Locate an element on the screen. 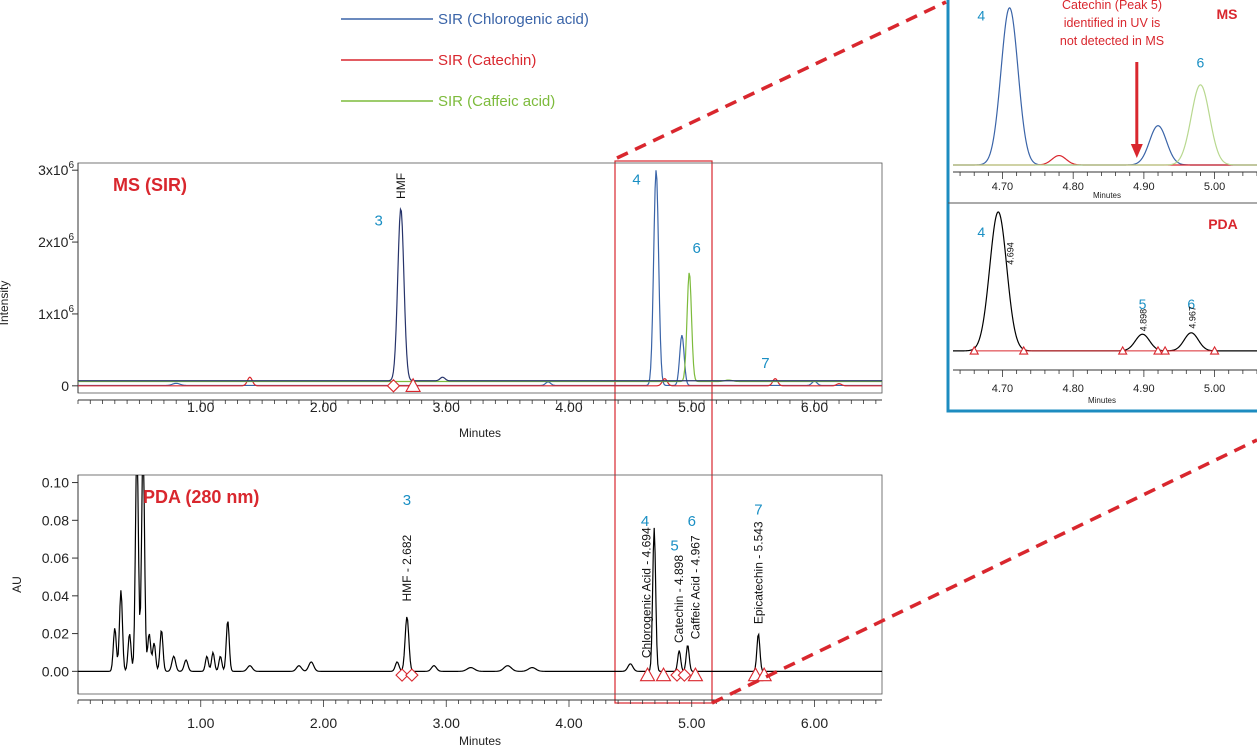  ms-y-tick-label: 1x10⁶ is located at coordinates (56, 313).